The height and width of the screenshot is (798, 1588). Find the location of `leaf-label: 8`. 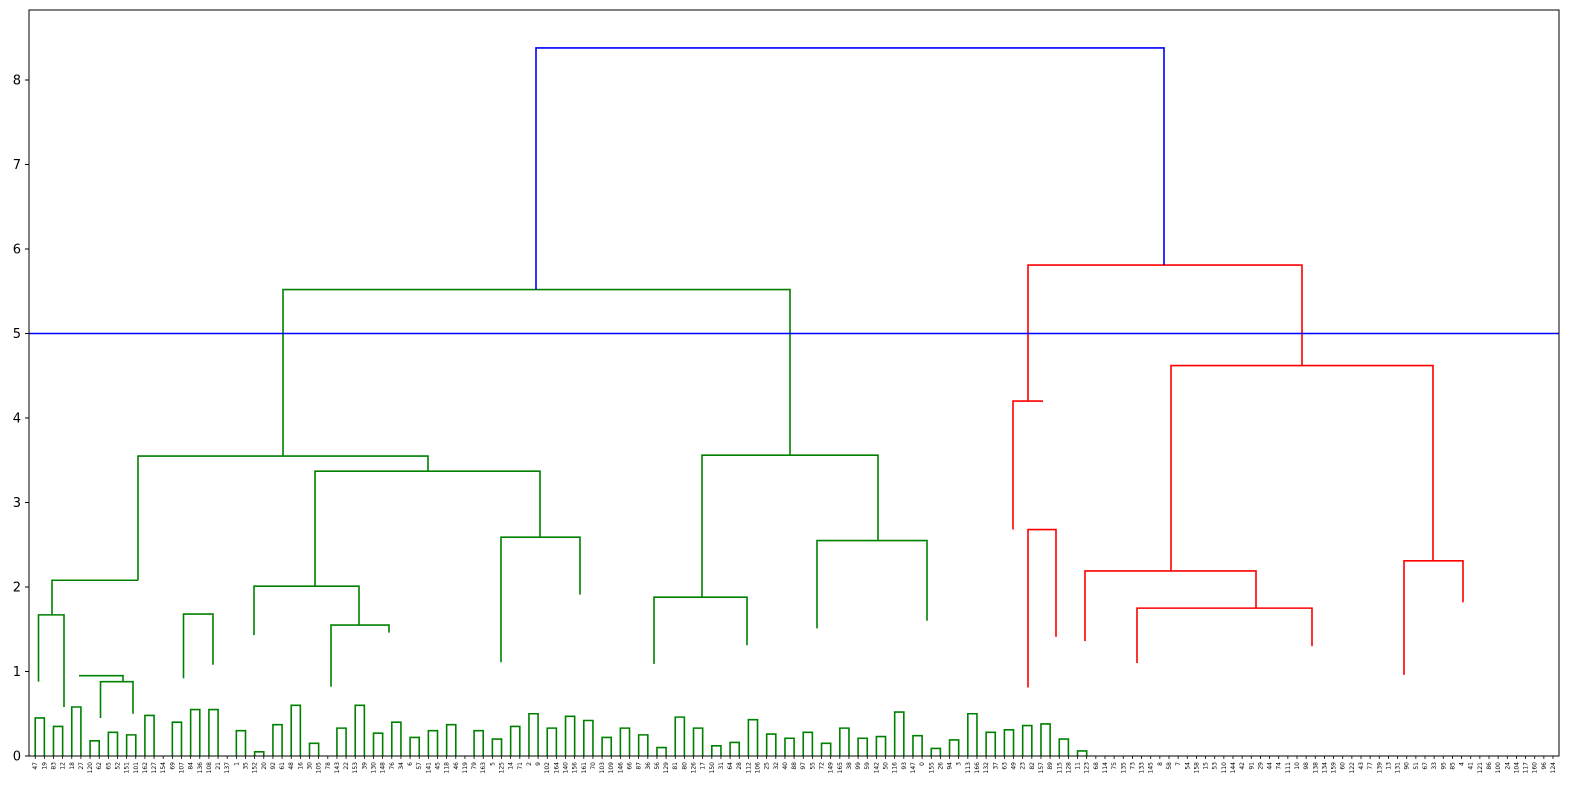

leaf-label: 8 is located at coordinates (1160, 764).